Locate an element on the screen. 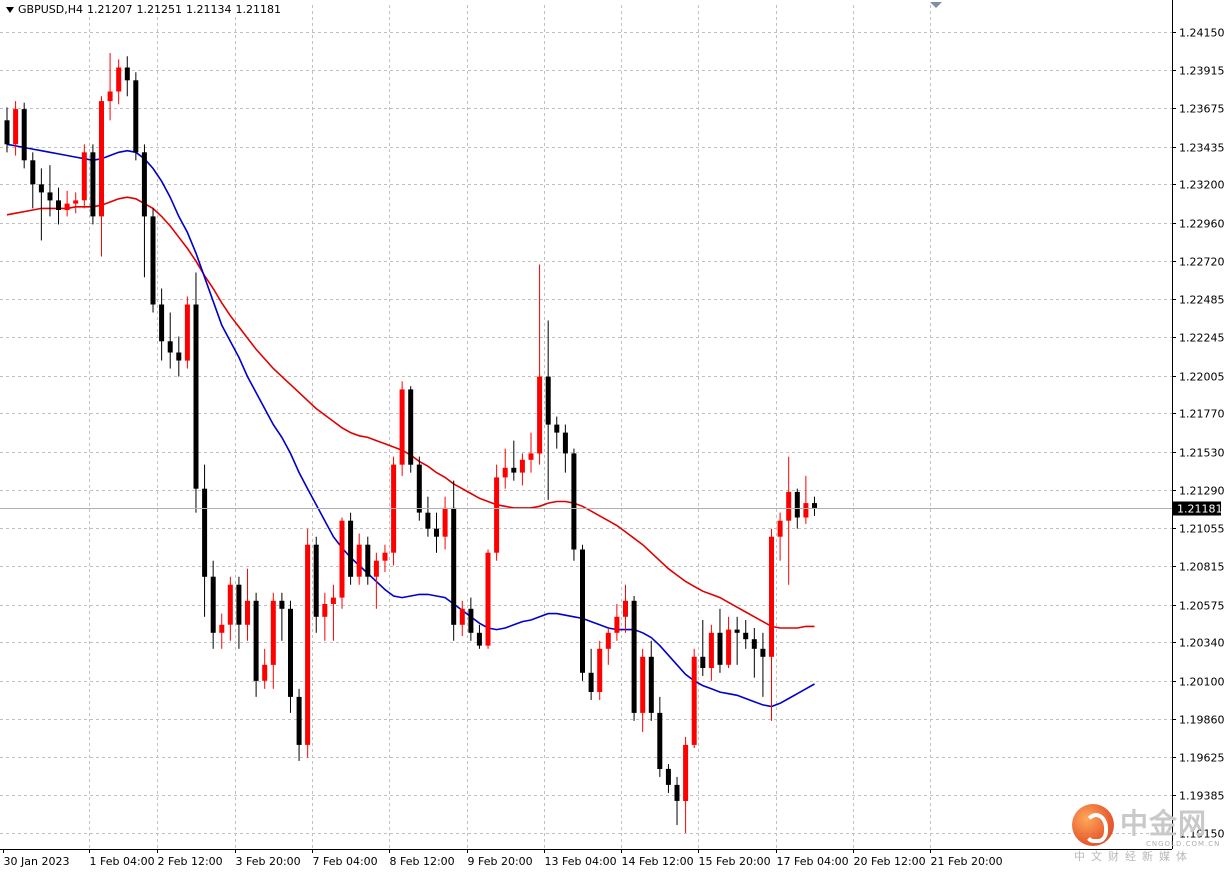 The height and width of the screenshot is (876, 1227). chevron-down-icon is located at coordinates (10, 9).